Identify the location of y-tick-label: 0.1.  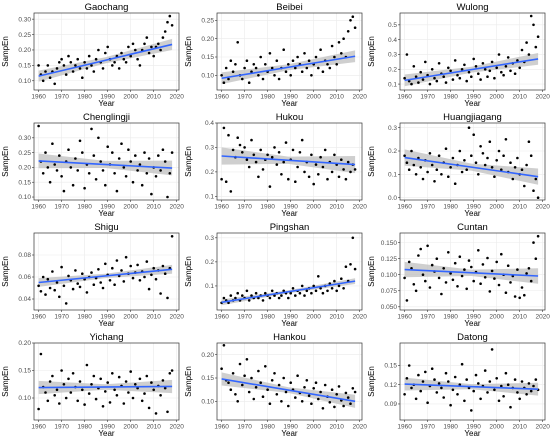
(209, 197).